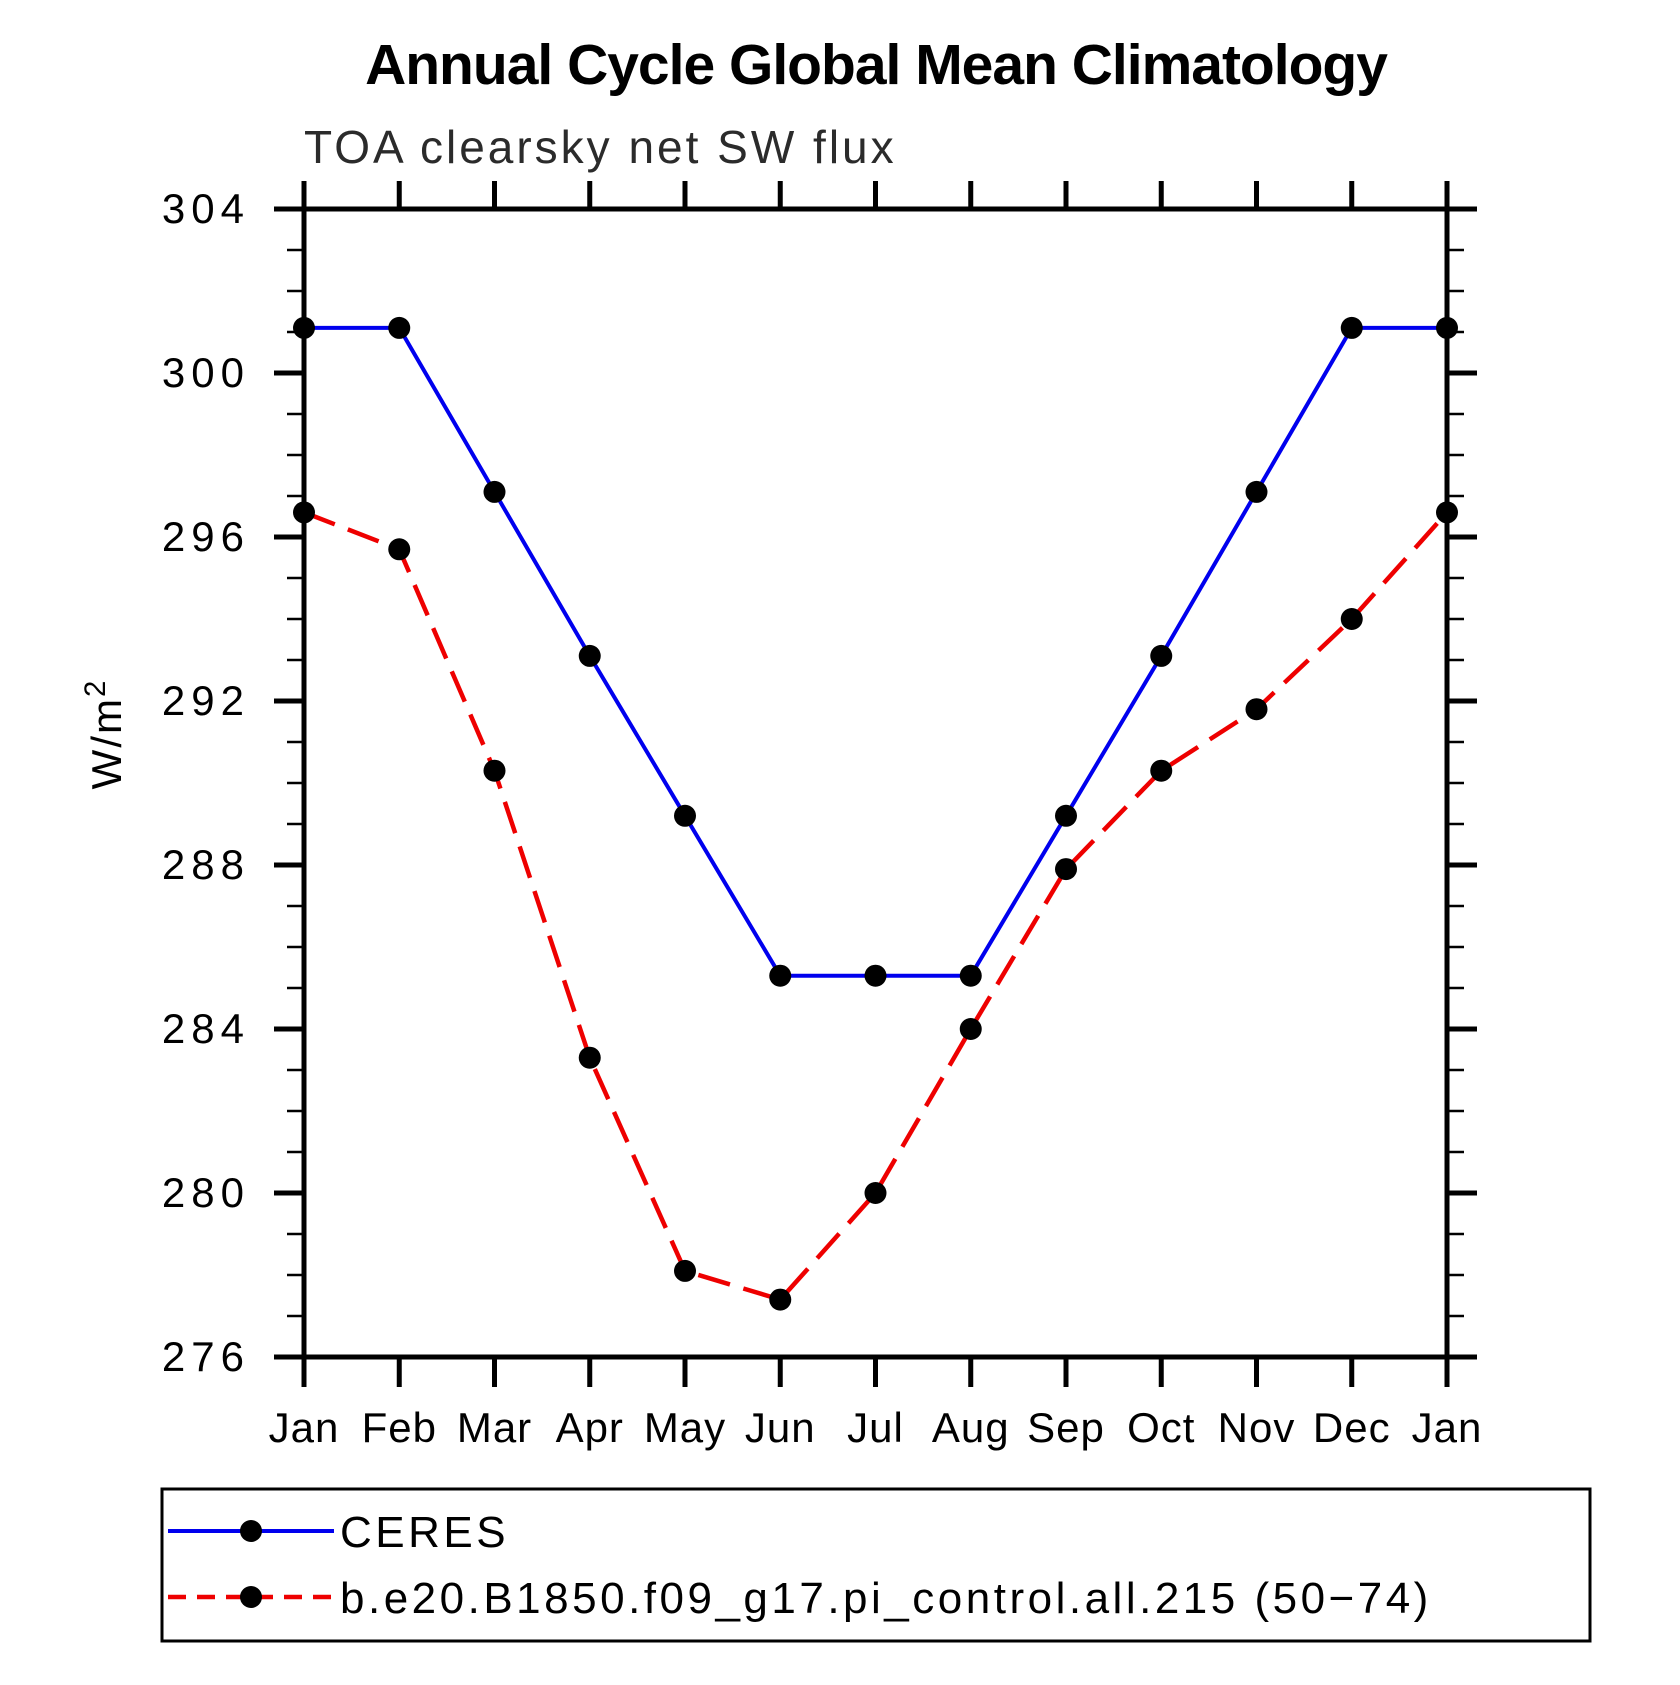 The image size is (1680, 1685). What do you see at coordinates (206, 536) in the screenshot?
I see `y-tick-label: 296` at bounding box center [206, 536].